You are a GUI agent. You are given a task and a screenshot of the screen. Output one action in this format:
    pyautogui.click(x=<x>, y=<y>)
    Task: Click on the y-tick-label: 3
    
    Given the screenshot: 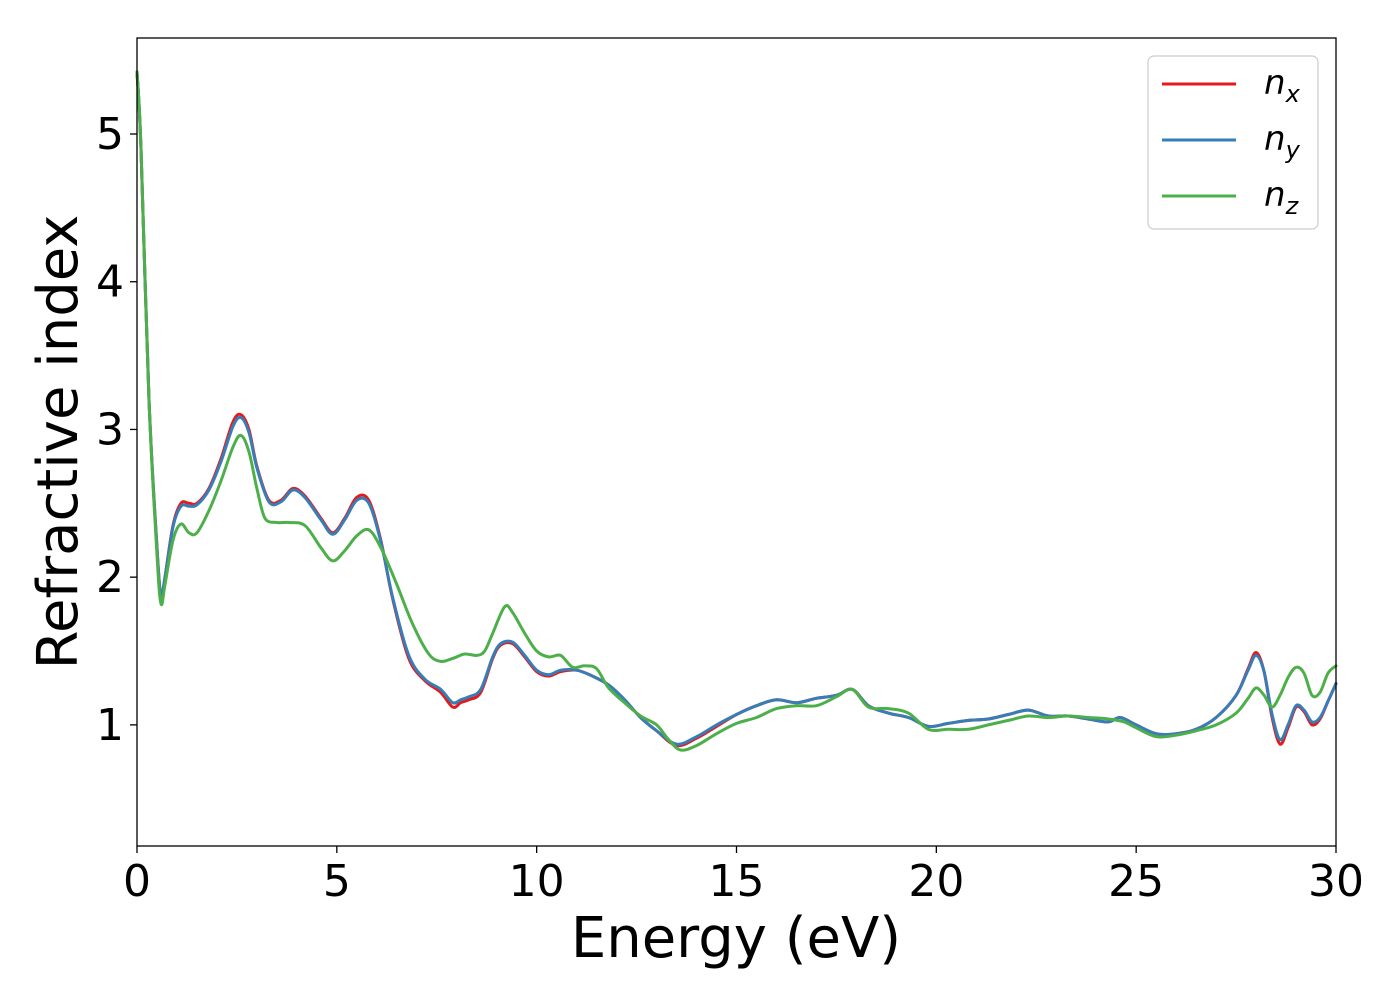 What is the action you would take?
    pyautogui.click(x=110, y=429)
    